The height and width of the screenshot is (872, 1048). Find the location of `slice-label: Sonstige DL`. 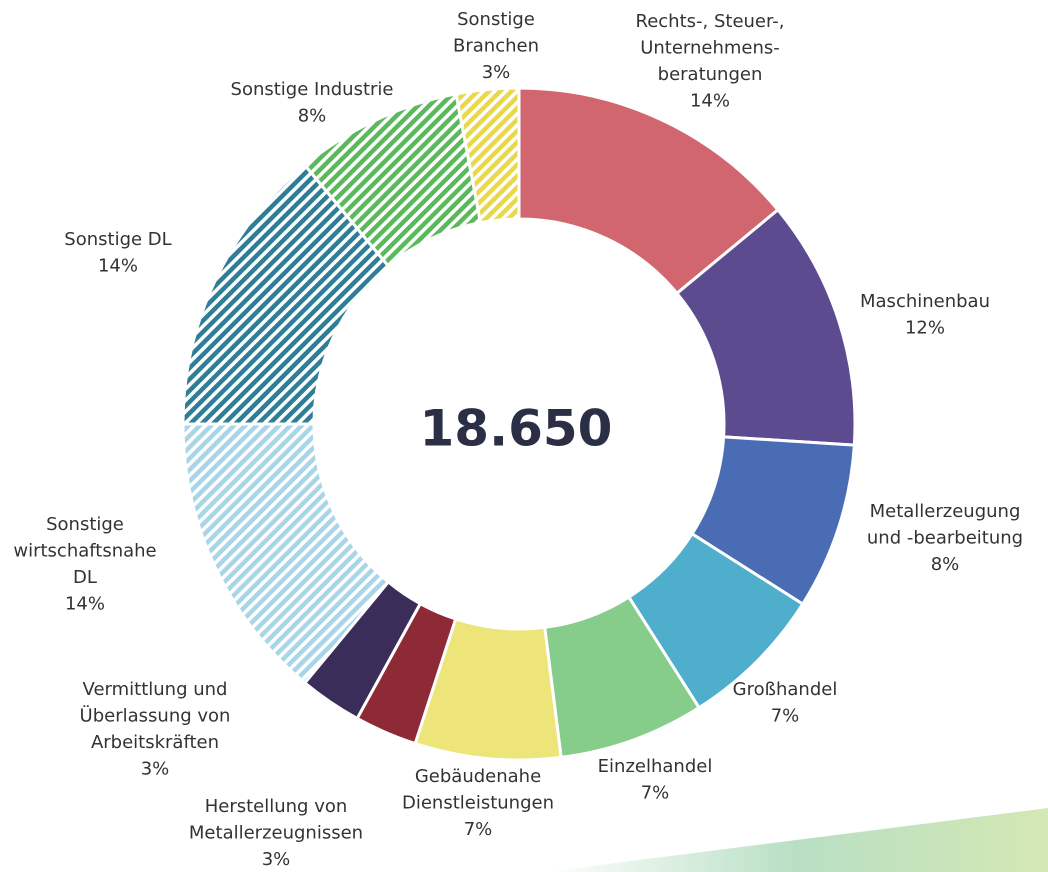

slice-label: Sonstige DL is located at coordinates (117, 239).